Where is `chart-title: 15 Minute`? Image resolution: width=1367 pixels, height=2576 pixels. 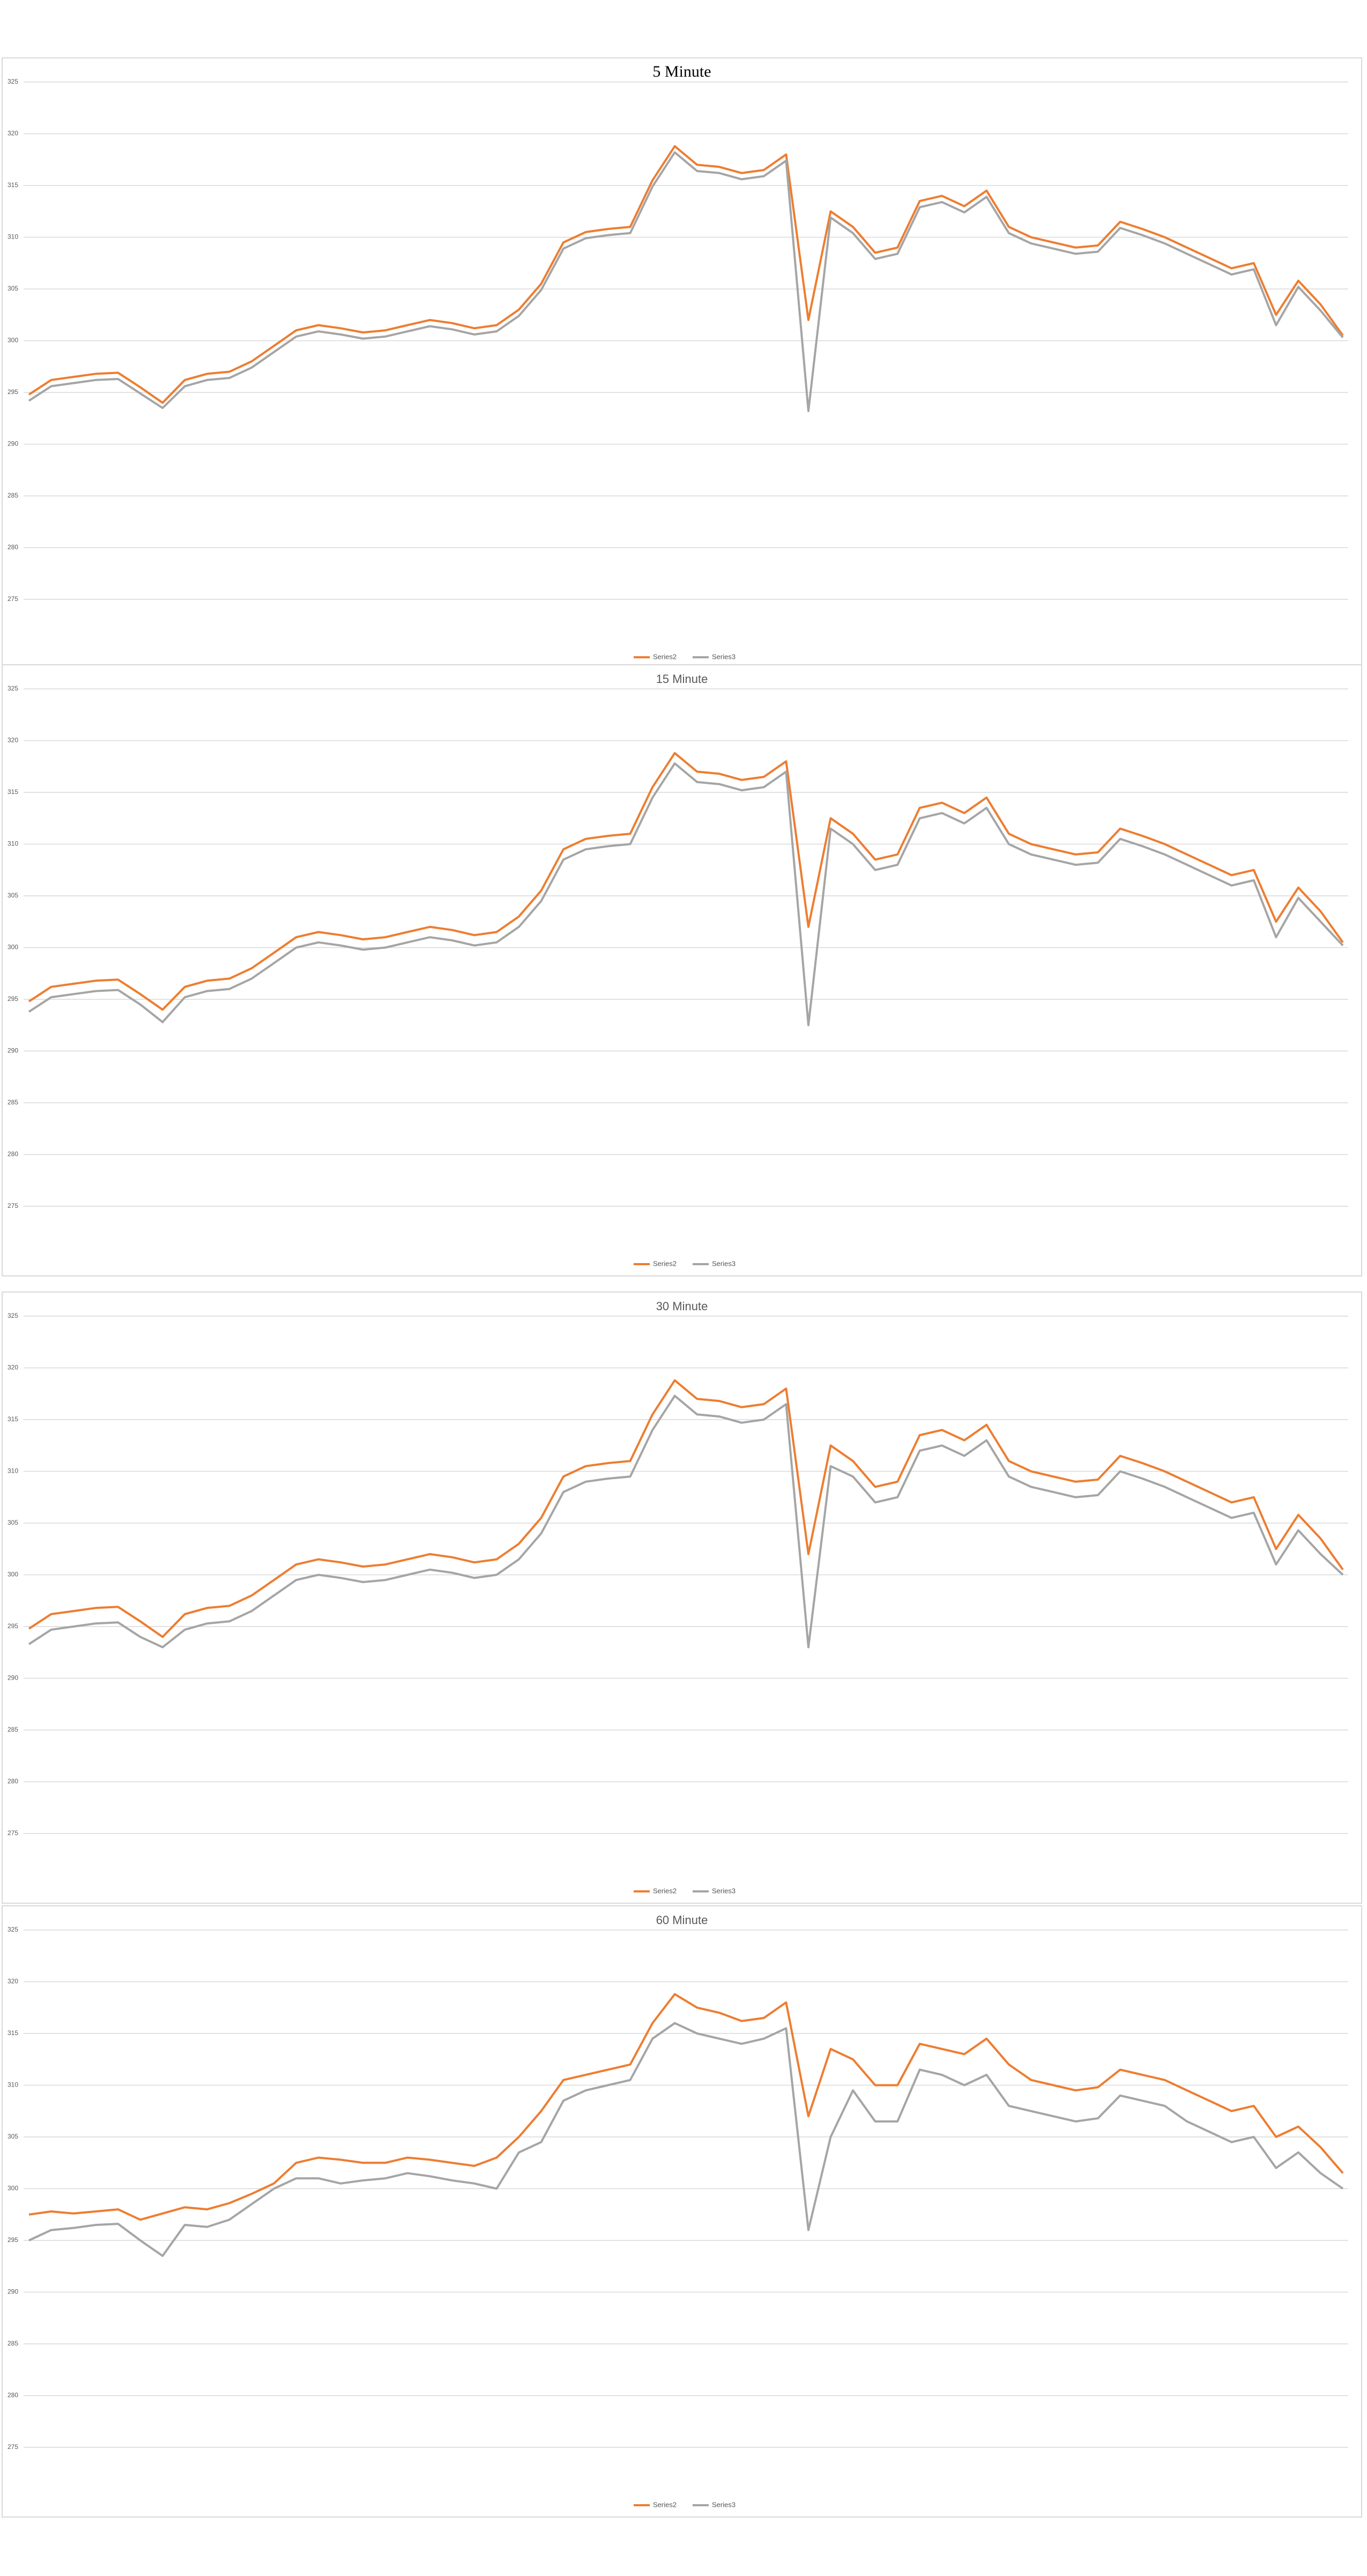
chart-title: 15 Minute is located at coordinates (682, 679).